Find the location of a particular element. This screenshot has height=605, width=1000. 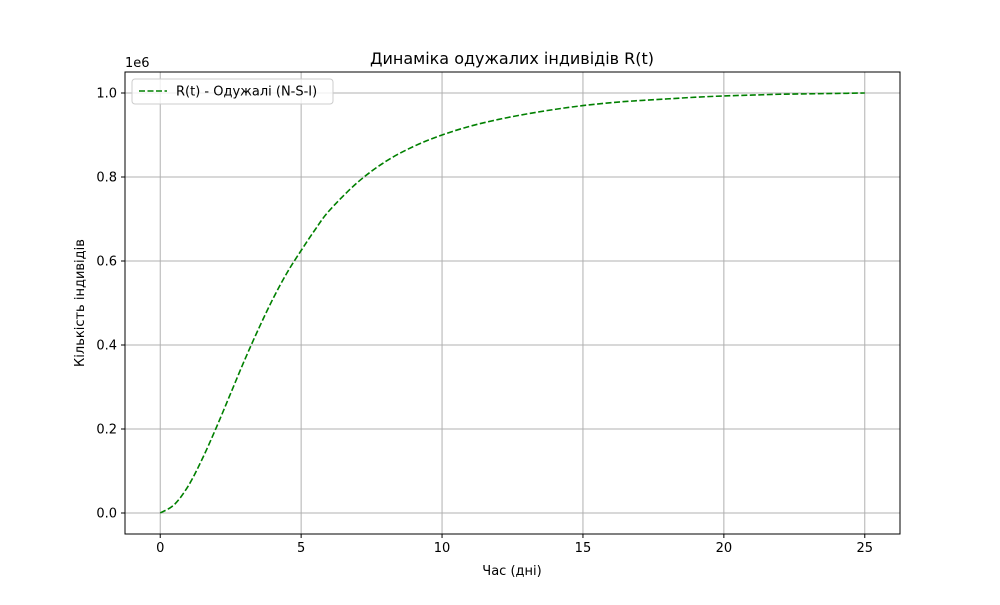

x-tick-label: 15 is located at coordinates (583, 548).